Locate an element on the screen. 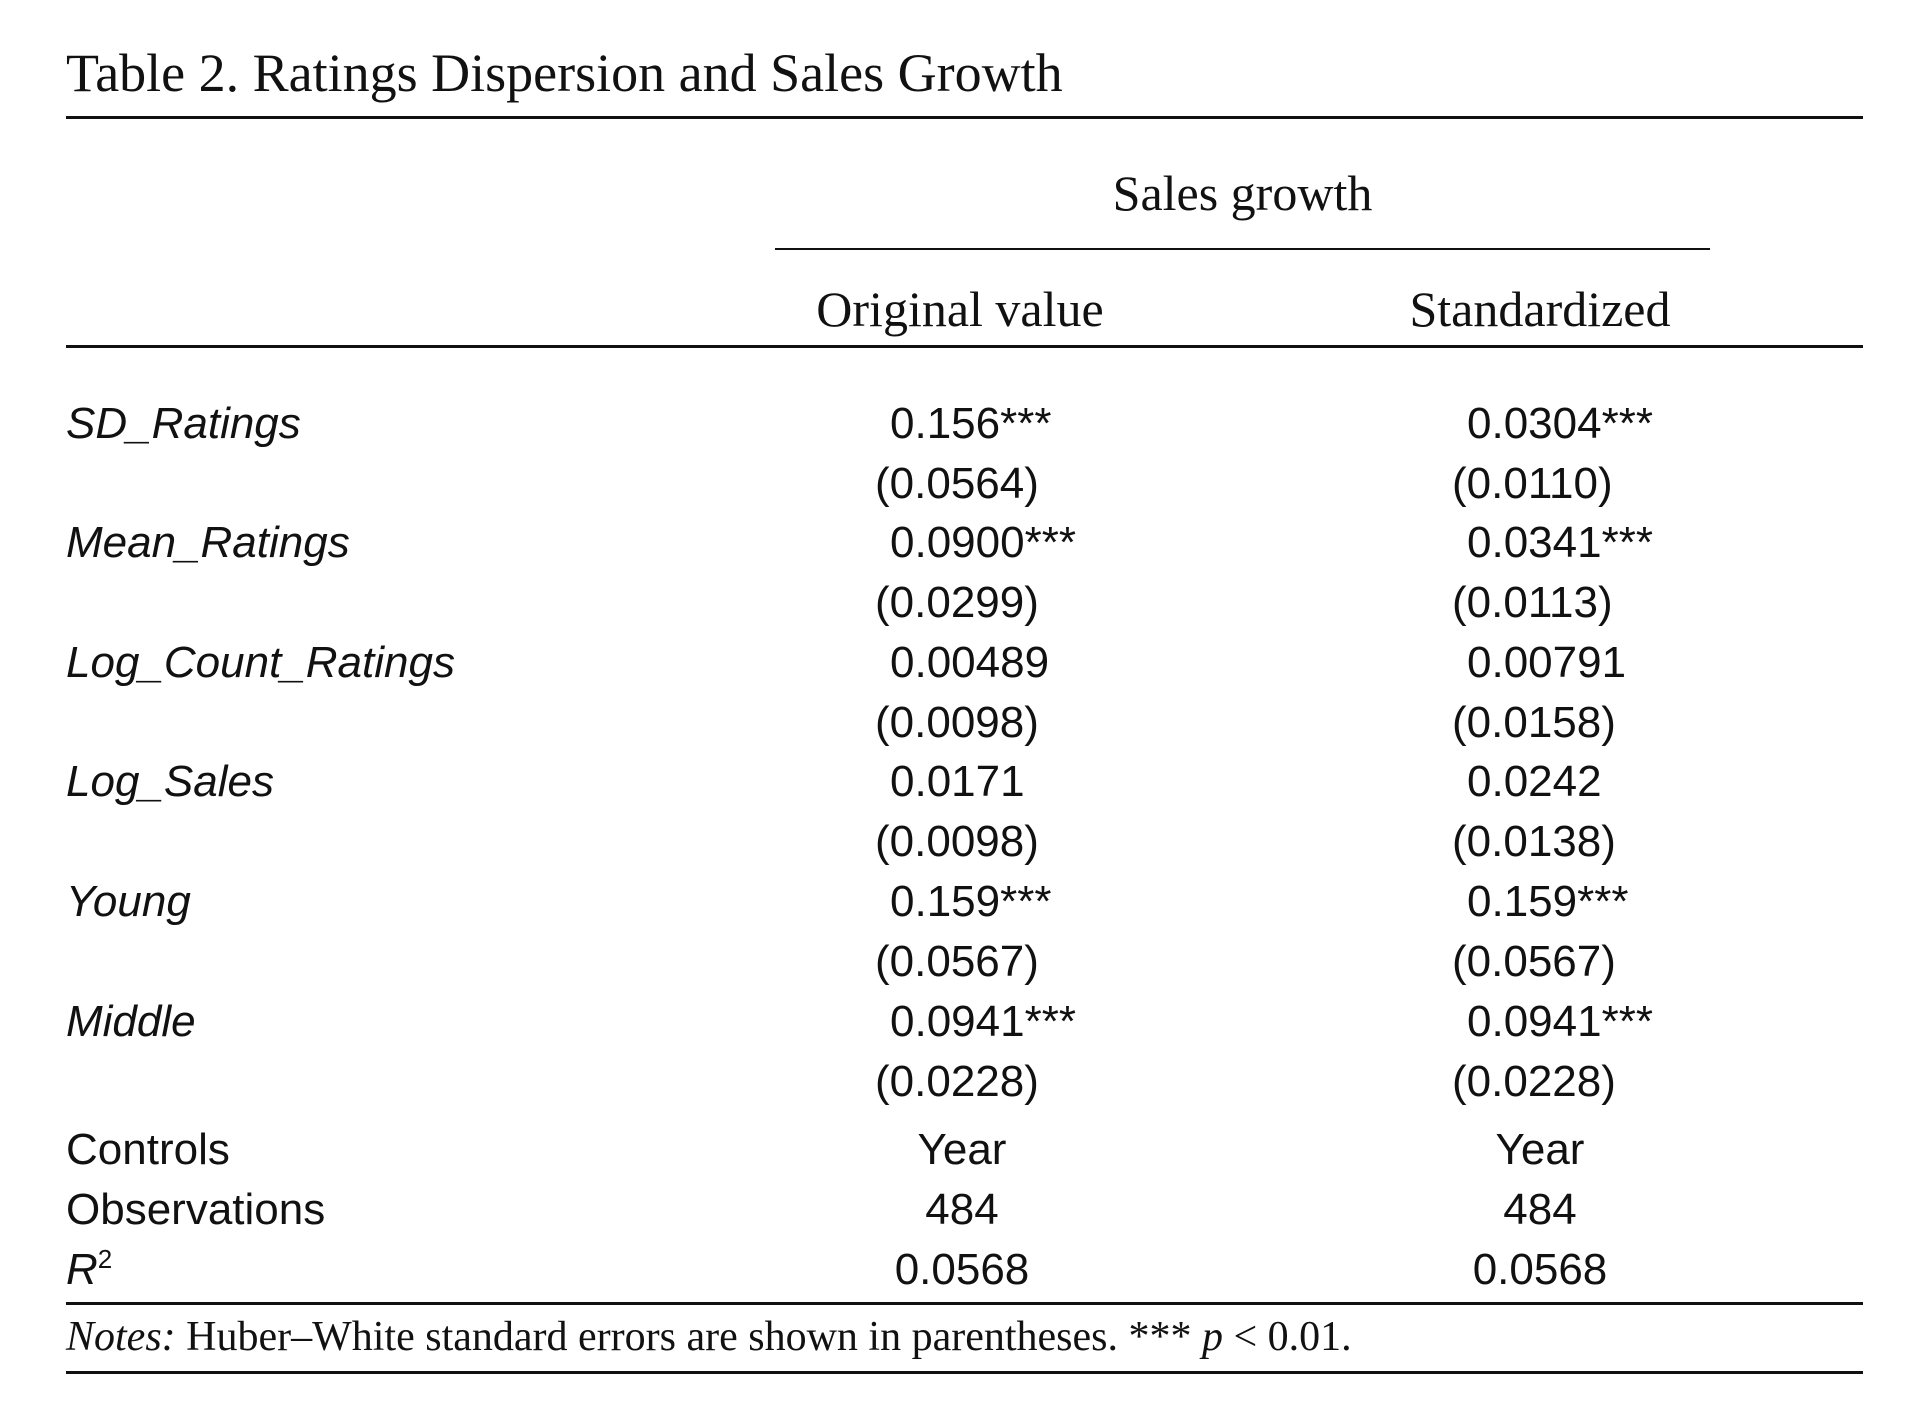 This screenshot has width=1920, height=1420. row-label-log-count-ratings: Log_Count_Ratings is located at coordinates (260, 662).